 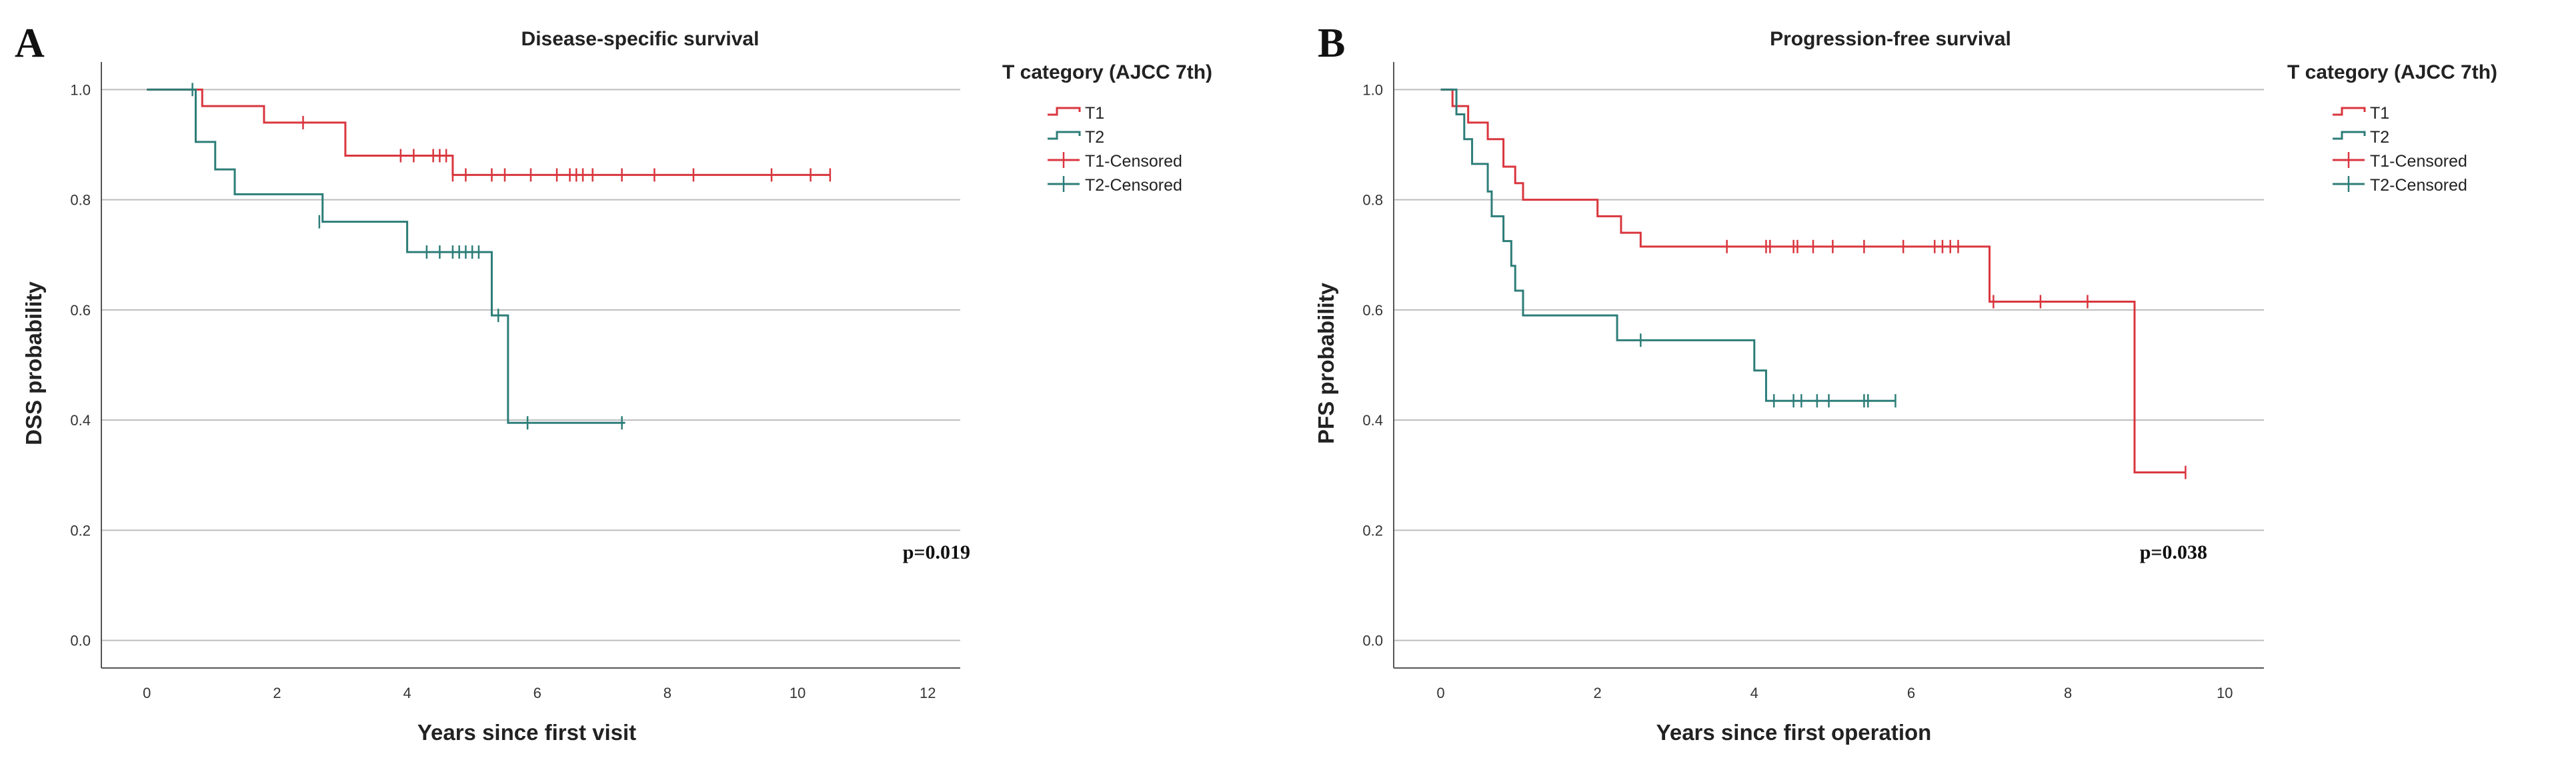 What do you see at coordinates (1890, 39) in the screenshot?
I see `chart-title: Progression-free survival` at bounding box center [1890, 39].